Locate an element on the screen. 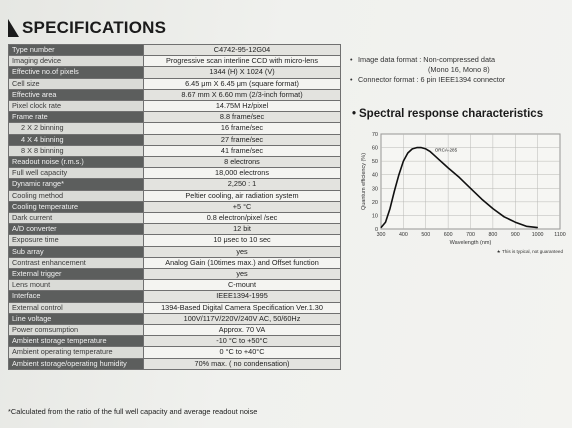 The height and width of the screenshot is (428, 572). table-row: Exposure time 10 μsec to 10 sec is located at coordinates (174, 240).